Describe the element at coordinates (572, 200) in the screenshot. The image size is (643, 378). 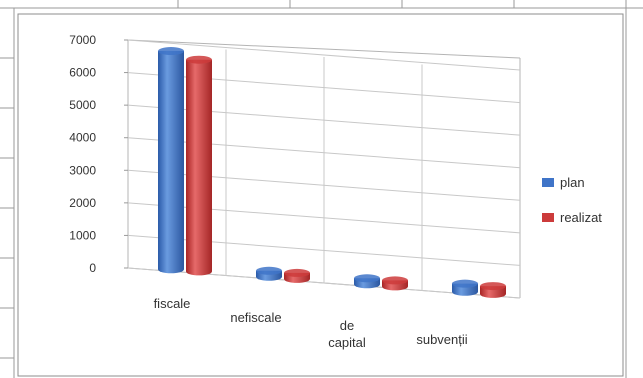
I see `legend: plan realizat` at that location.